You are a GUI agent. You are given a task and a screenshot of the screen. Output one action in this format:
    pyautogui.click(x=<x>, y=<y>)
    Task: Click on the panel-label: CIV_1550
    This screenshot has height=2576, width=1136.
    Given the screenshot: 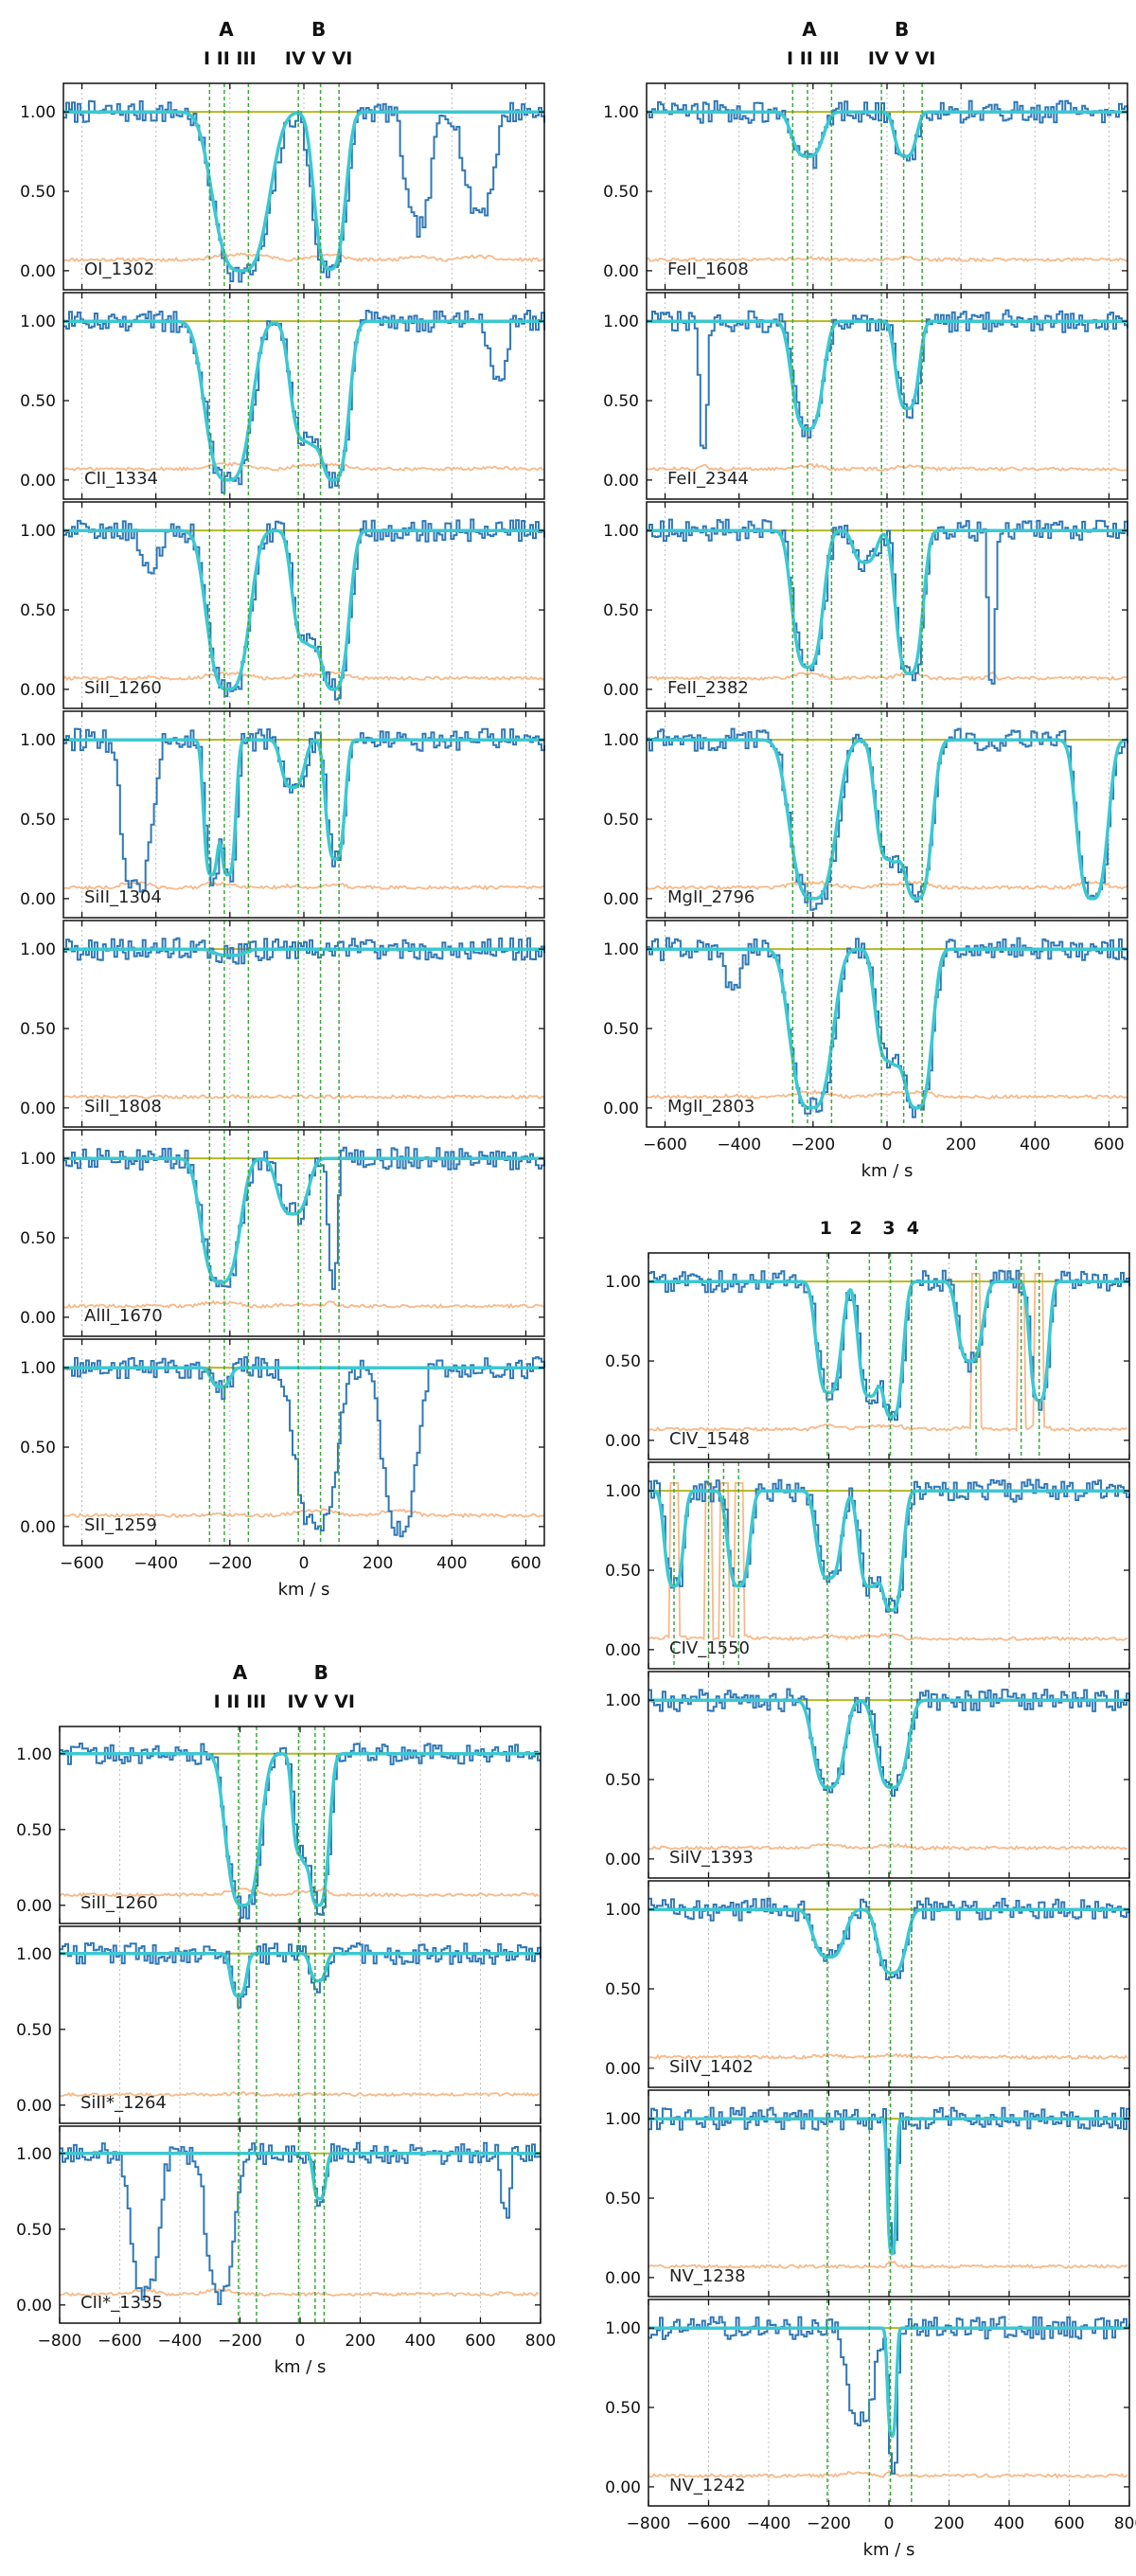 What is the action you would take?
    pyautogui.click(x=709, y=1648)
    